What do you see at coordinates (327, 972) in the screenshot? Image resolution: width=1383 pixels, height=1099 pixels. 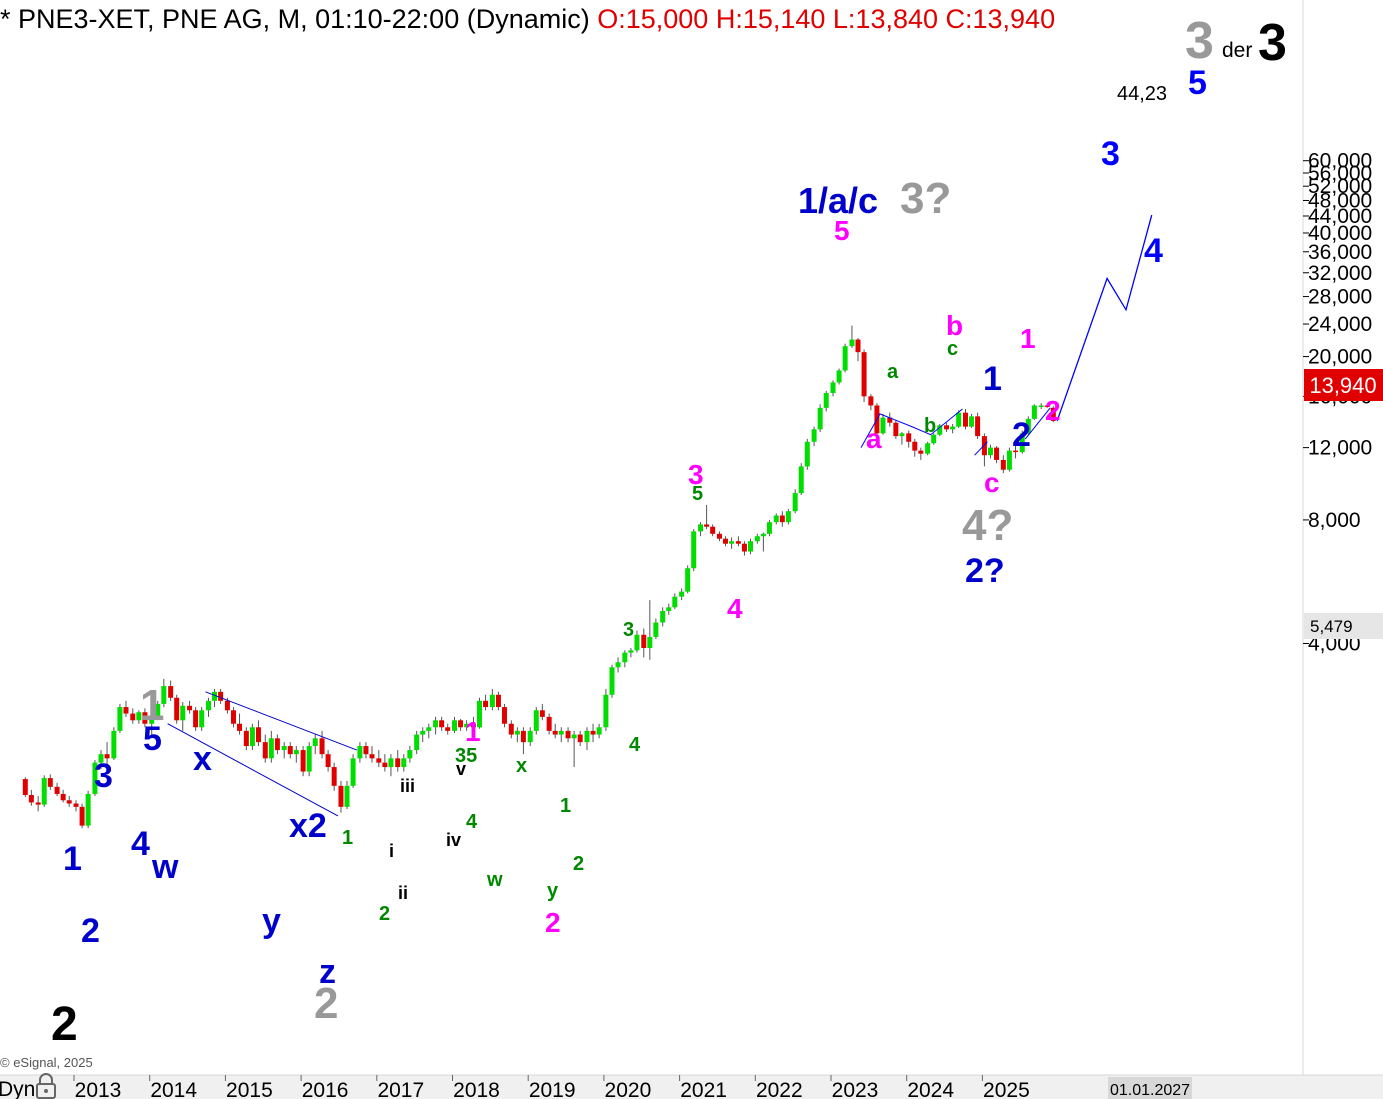 I see `wave-bz-2016: z` at bounding box center [327, 972].